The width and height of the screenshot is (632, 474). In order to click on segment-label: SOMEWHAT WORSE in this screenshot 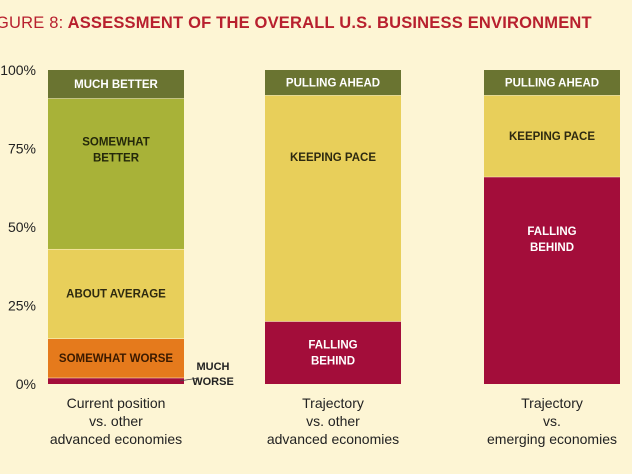, I will do `click(116, 359)`.